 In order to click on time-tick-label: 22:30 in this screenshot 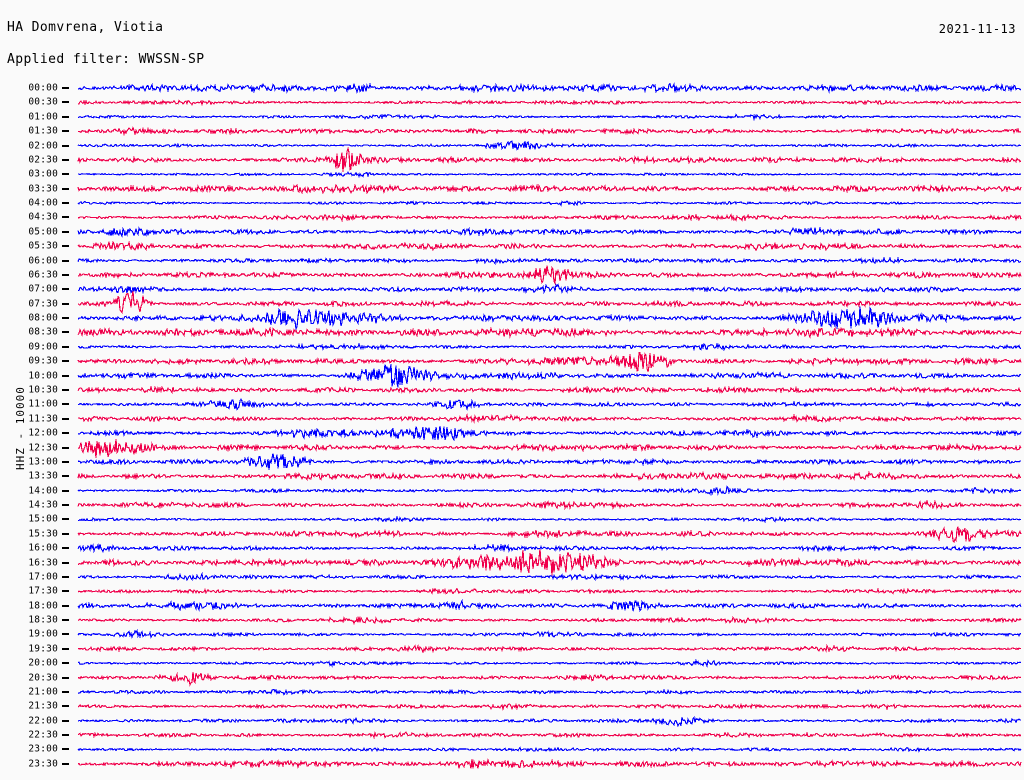, I will do `click(43, 735)`.